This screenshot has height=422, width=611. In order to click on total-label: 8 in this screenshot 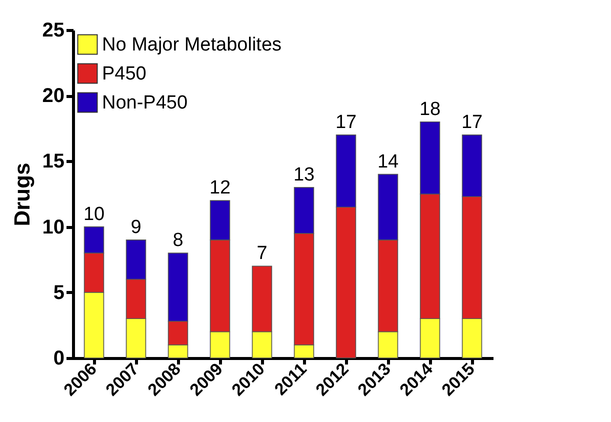, I will do `click(178, 241)`.